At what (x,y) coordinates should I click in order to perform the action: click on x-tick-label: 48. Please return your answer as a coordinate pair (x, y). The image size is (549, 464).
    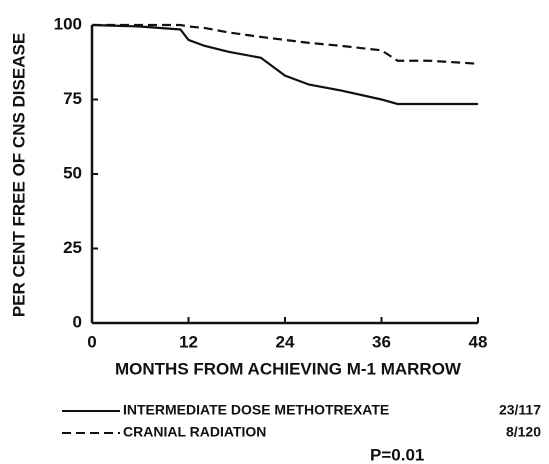
    Looking at the image, I should click on (478, 341).